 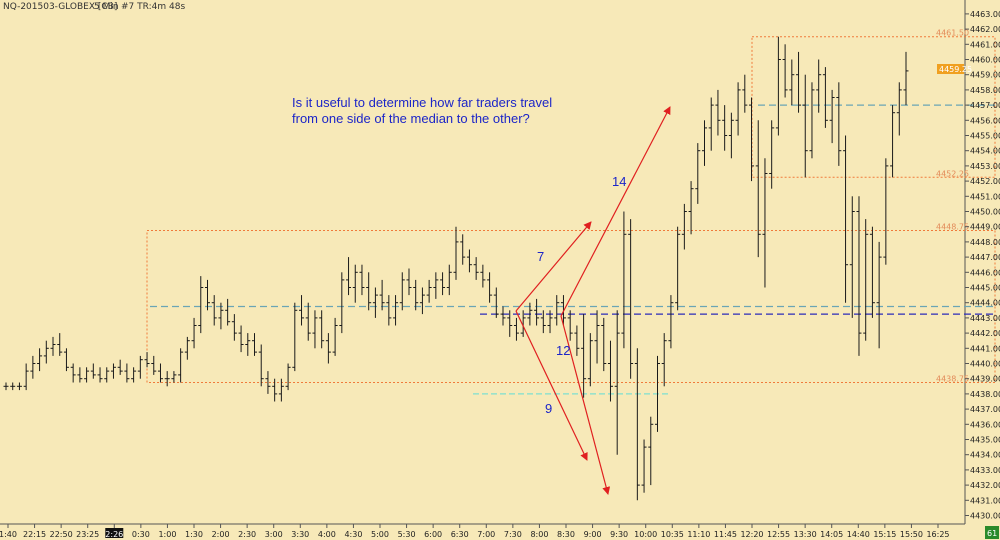 What do you see at coordinates (985, 14) in the screenshot?
I see `price-tick-label: 4463.00` at bounding box center [985, 14].